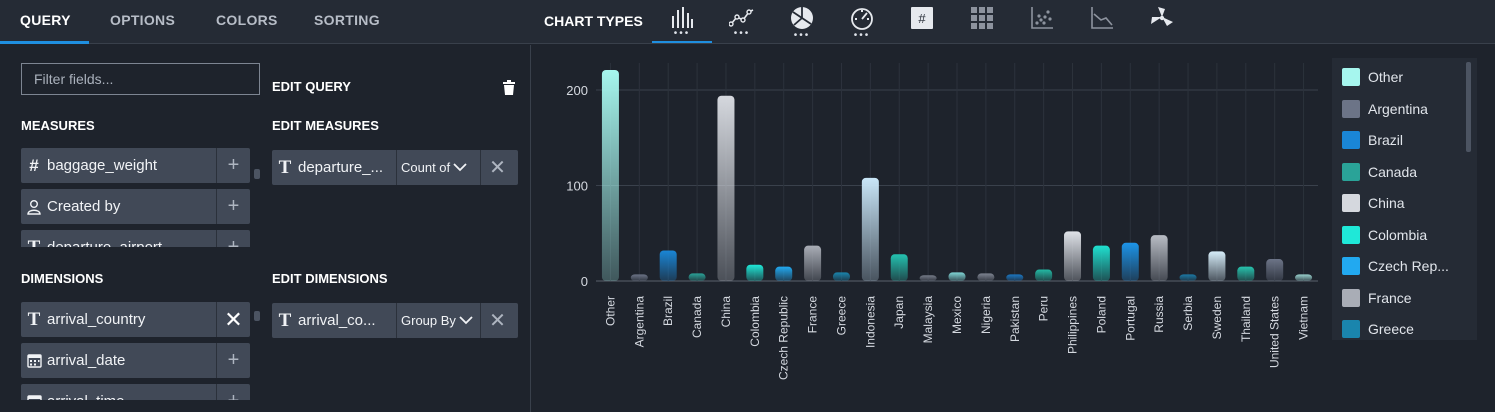  I want to click on scatter-icon, so click(1042, 24).